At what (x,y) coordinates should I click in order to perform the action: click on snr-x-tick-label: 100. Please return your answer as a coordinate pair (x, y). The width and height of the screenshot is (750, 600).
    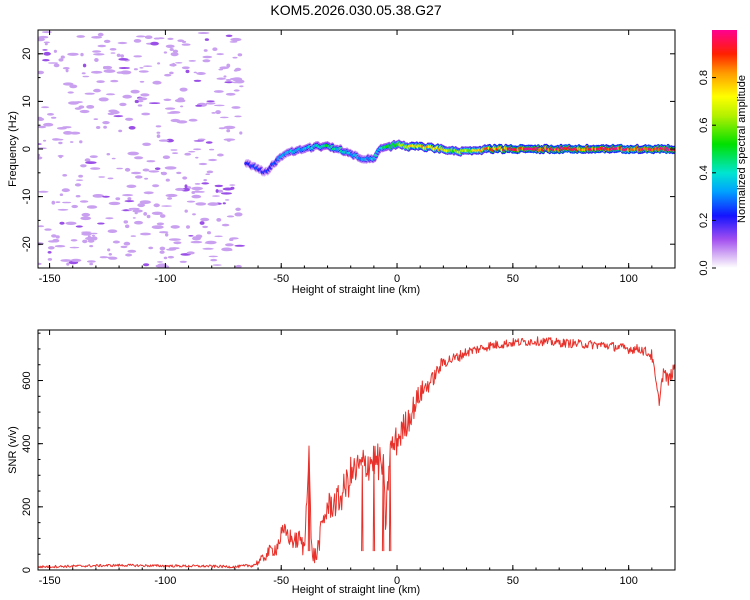
    Looking at the image, I should click on (628, 581).